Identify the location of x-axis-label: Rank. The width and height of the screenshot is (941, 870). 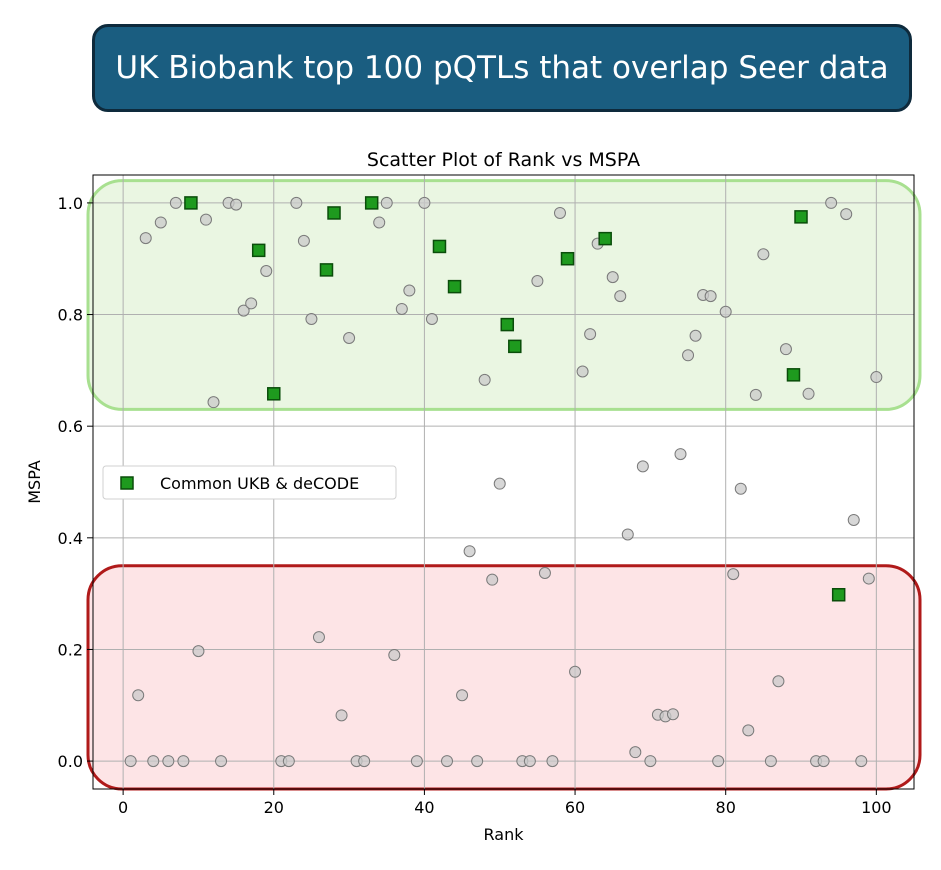
(504, 834).